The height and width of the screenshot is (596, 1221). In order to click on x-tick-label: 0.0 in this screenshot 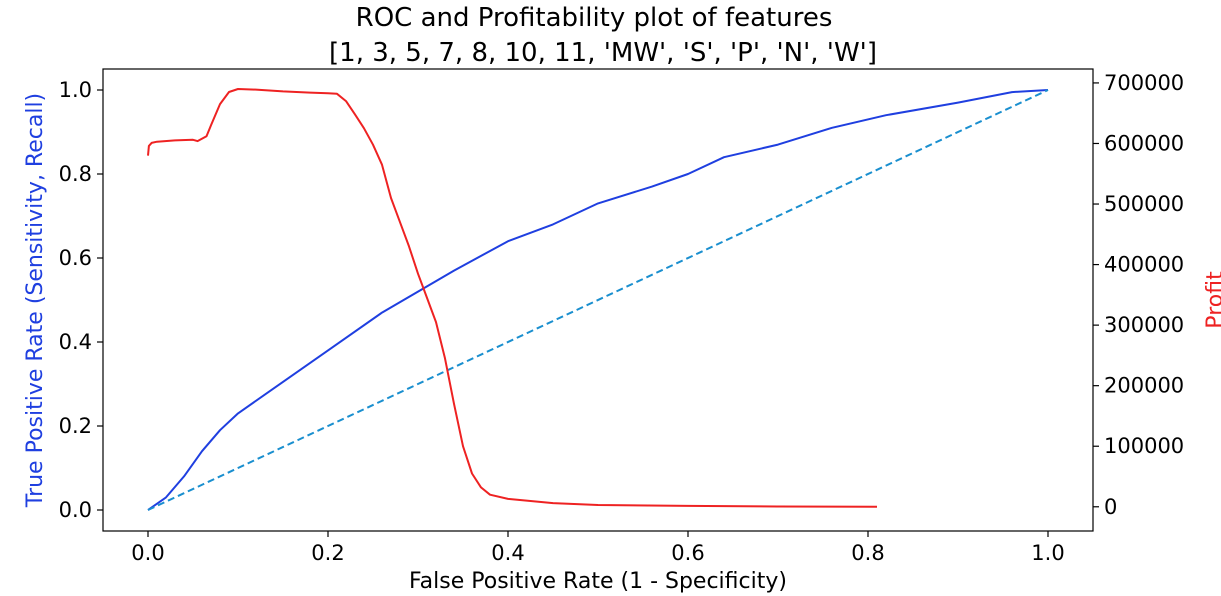, I will do `click(147, 553)`.